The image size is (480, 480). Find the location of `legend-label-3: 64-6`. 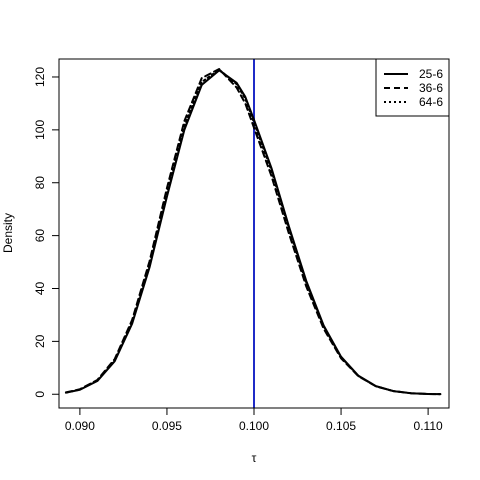

legend-label-3: 64-6 is located at coordinates (431, 102).